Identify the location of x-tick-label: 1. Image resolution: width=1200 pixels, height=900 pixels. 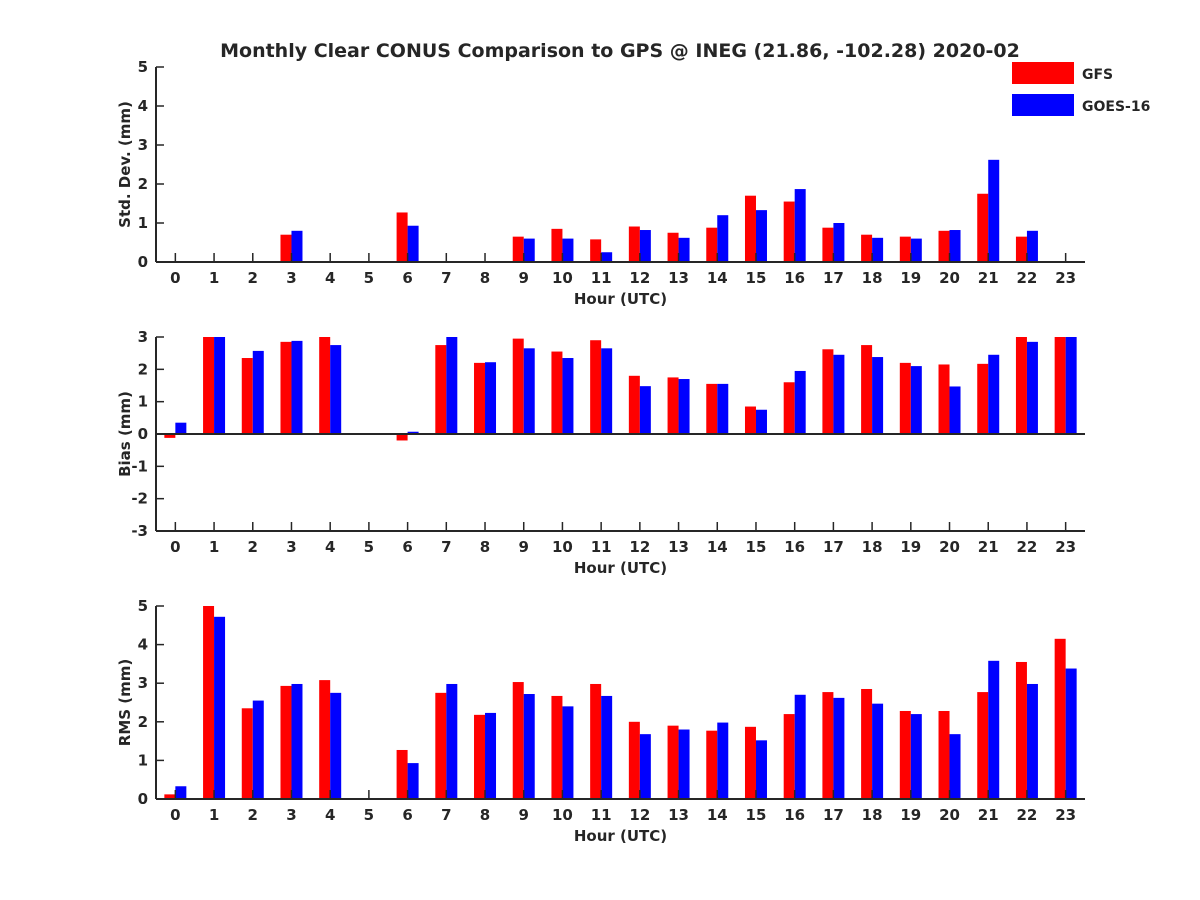
(214, 278).